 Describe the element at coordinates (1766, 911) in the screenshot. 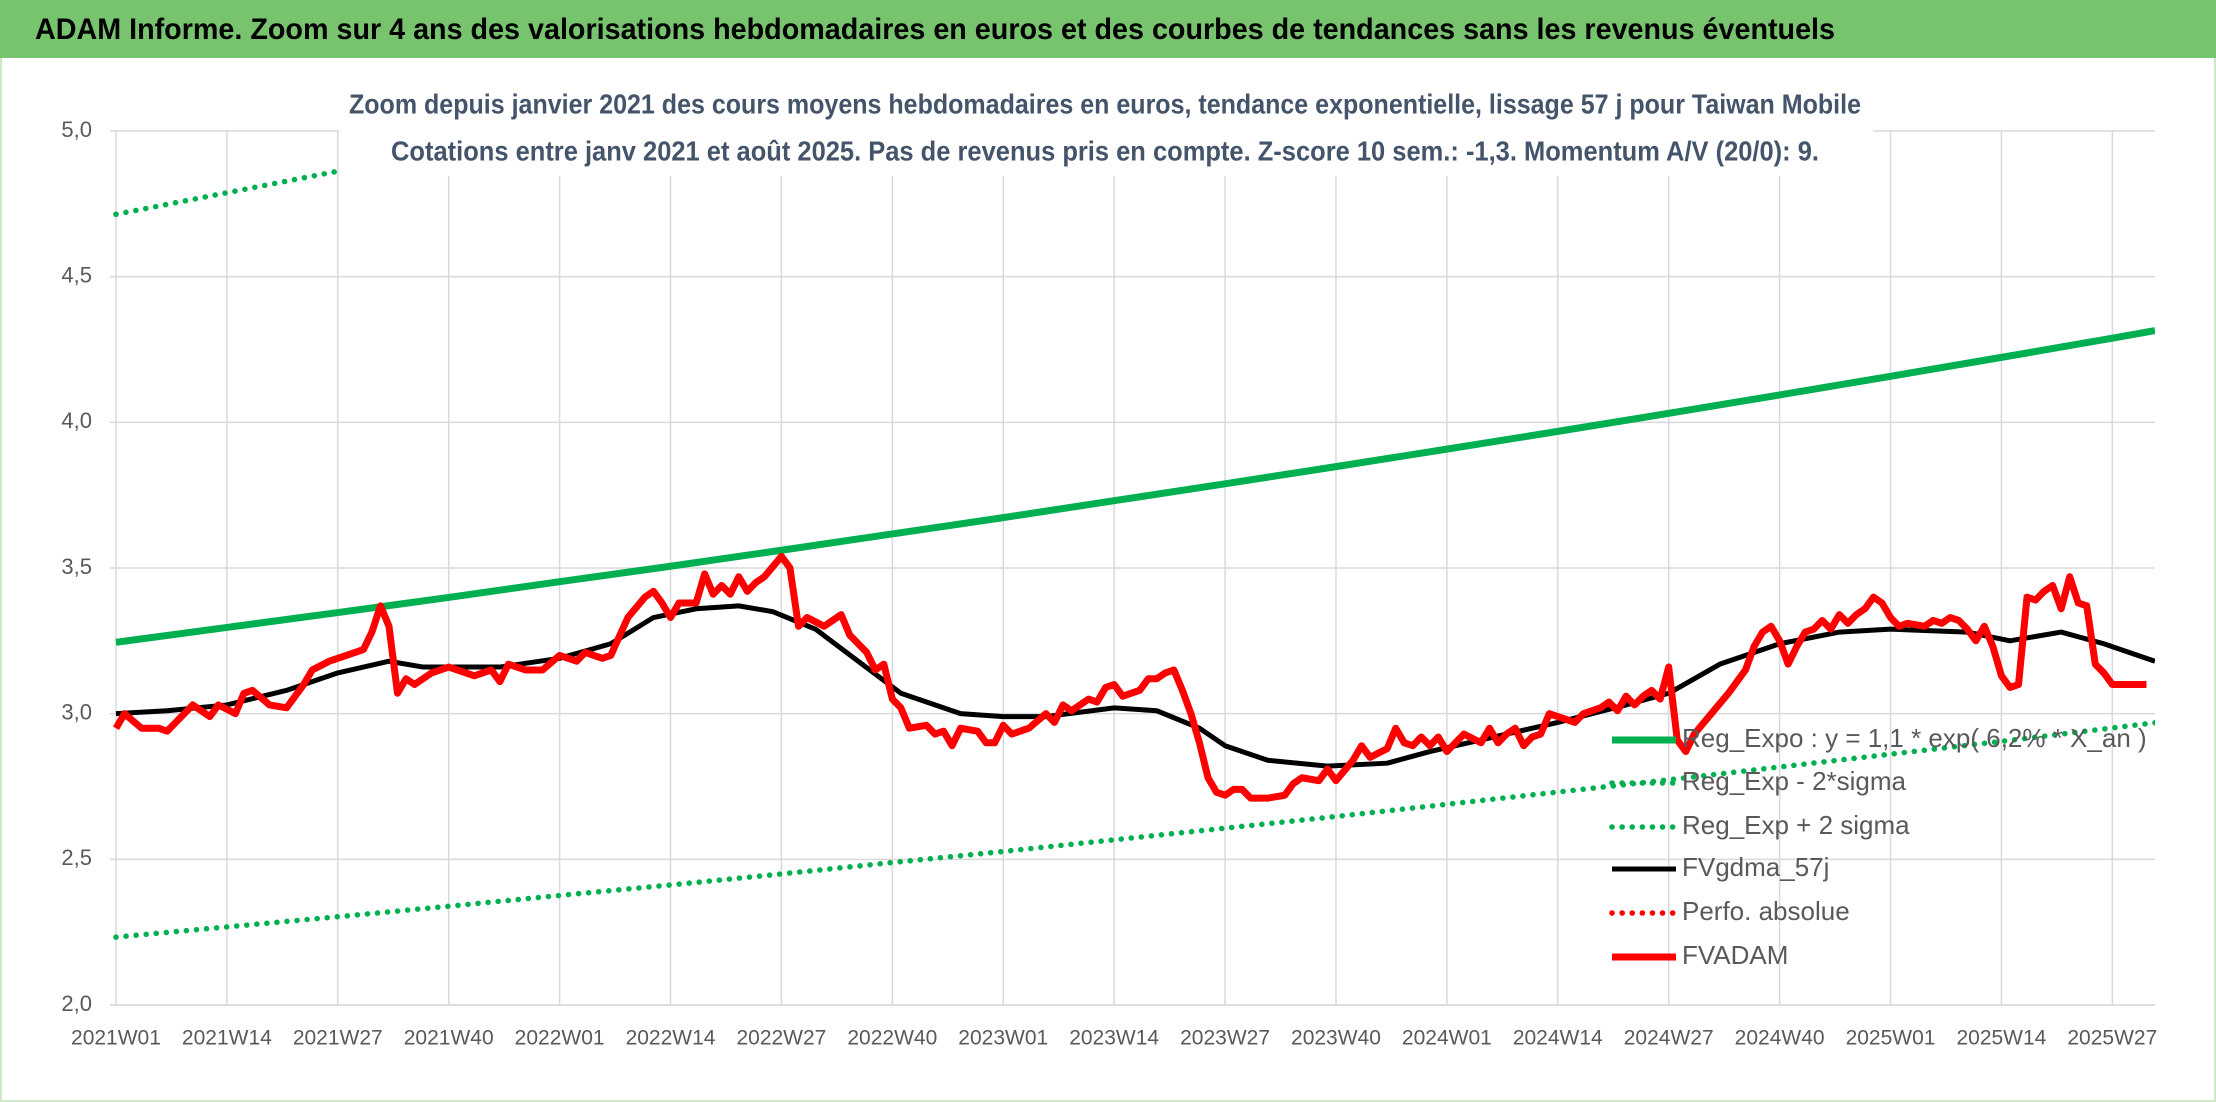

I see `legend-label: Perfo. absolue` at that location.